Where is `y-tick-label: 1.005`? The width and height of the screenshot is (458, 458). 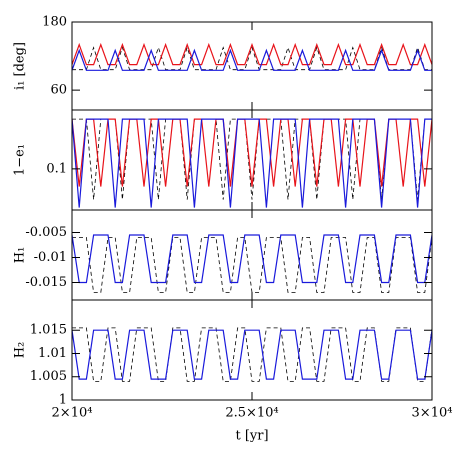
y-tick-label: 1.005 is located at coordinates (48, 376).